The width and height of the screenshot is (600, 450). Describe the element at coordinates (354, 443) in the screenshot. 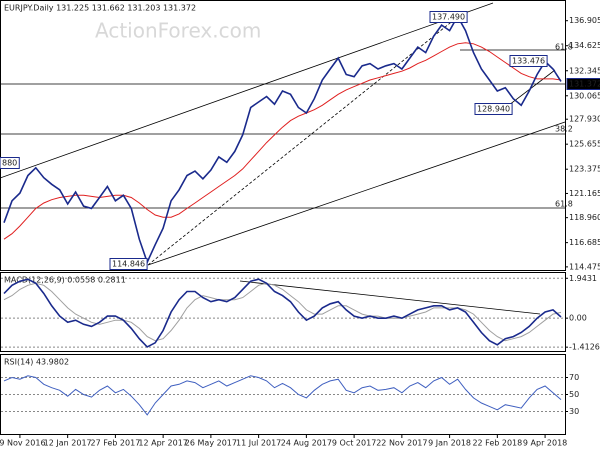

I see `x-tick-label: 9 Oct 2017` at that location.